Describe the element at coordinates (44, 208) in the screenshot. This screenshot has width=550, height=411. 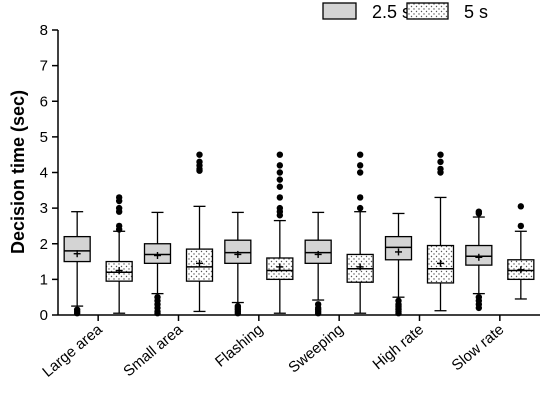
I see `y-tick-label: 3` at that location.